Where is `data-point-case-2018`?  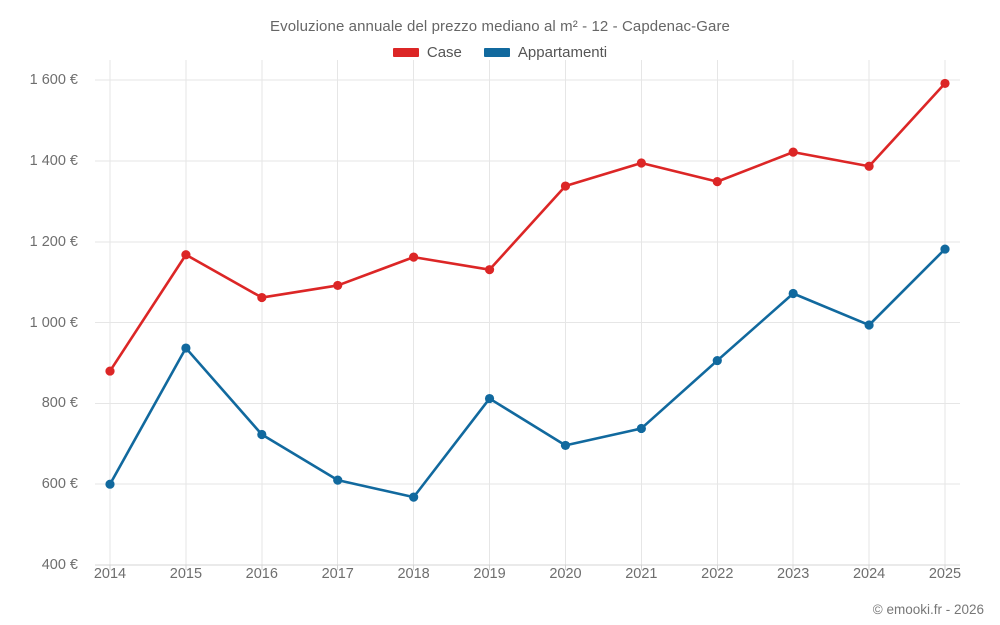 data-point-case-2018 is located at coordinates (414, 257).